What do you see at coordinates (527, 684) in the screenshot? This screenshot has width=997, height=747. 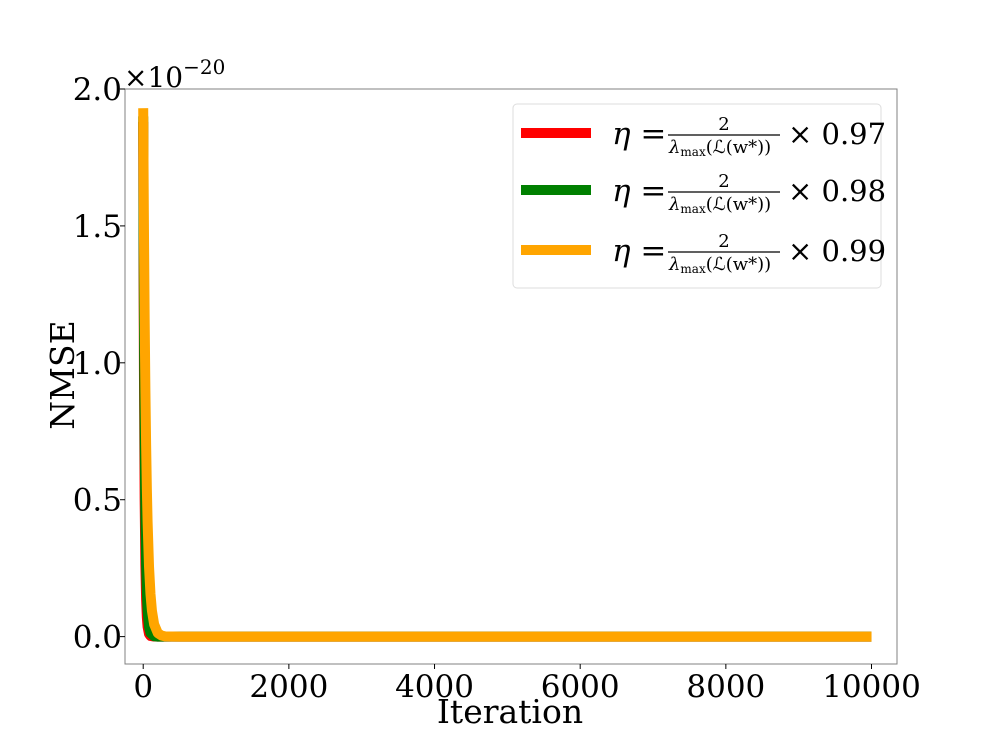 I see `x-axis-ticks: 0 2000 4000 6000 8000 10000` at bounding box center [527, 684].